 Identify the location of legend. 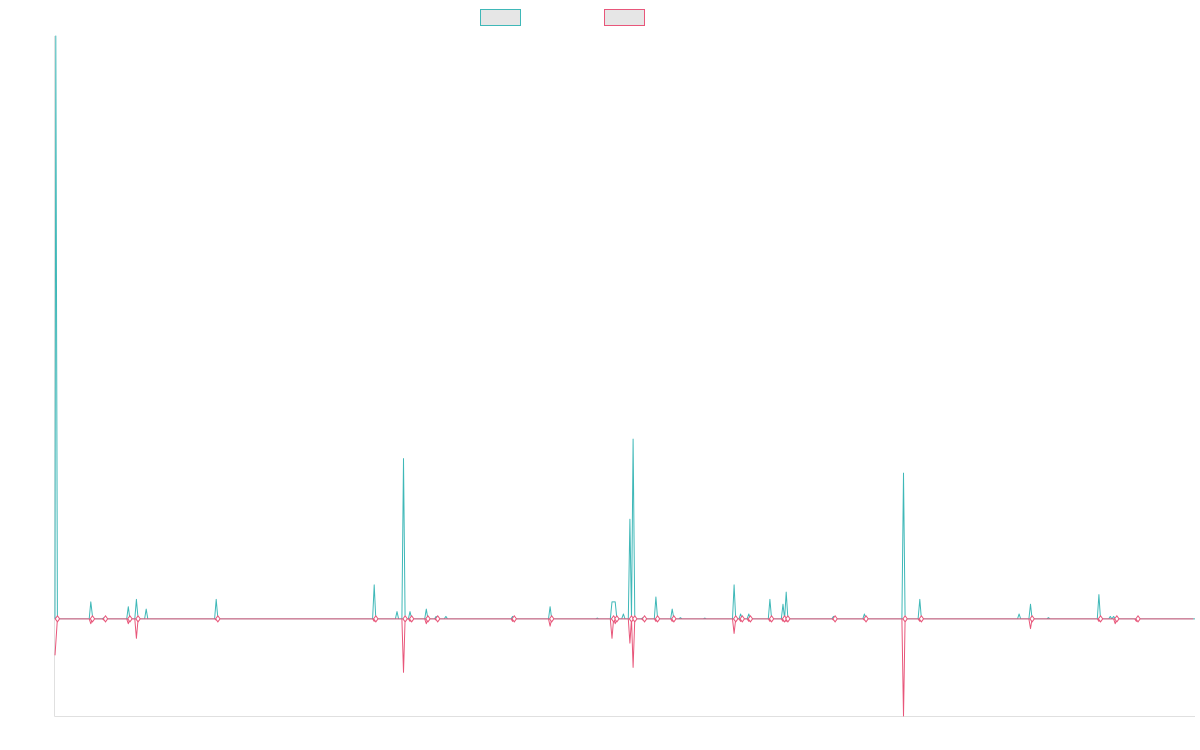
(562, 17).